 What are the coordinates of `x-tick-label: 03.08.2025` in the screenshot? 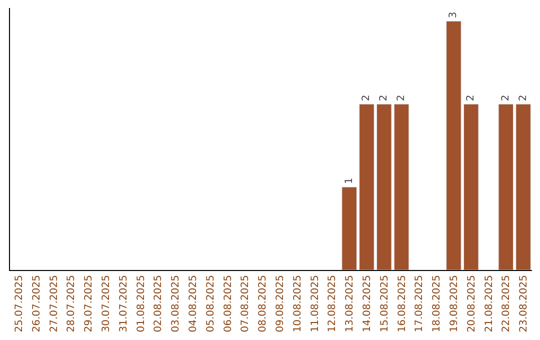 It's located at (176, 303).